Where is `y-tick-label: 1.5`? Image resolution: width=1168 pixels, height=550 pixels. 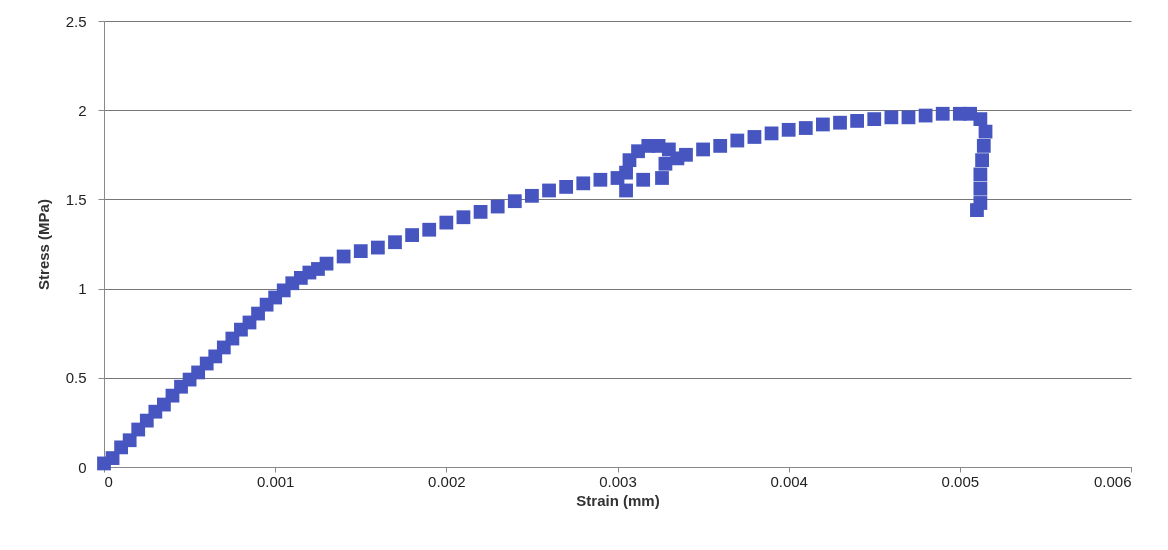 y-tick-label: 1.5 is located at coordinates (76, 199).